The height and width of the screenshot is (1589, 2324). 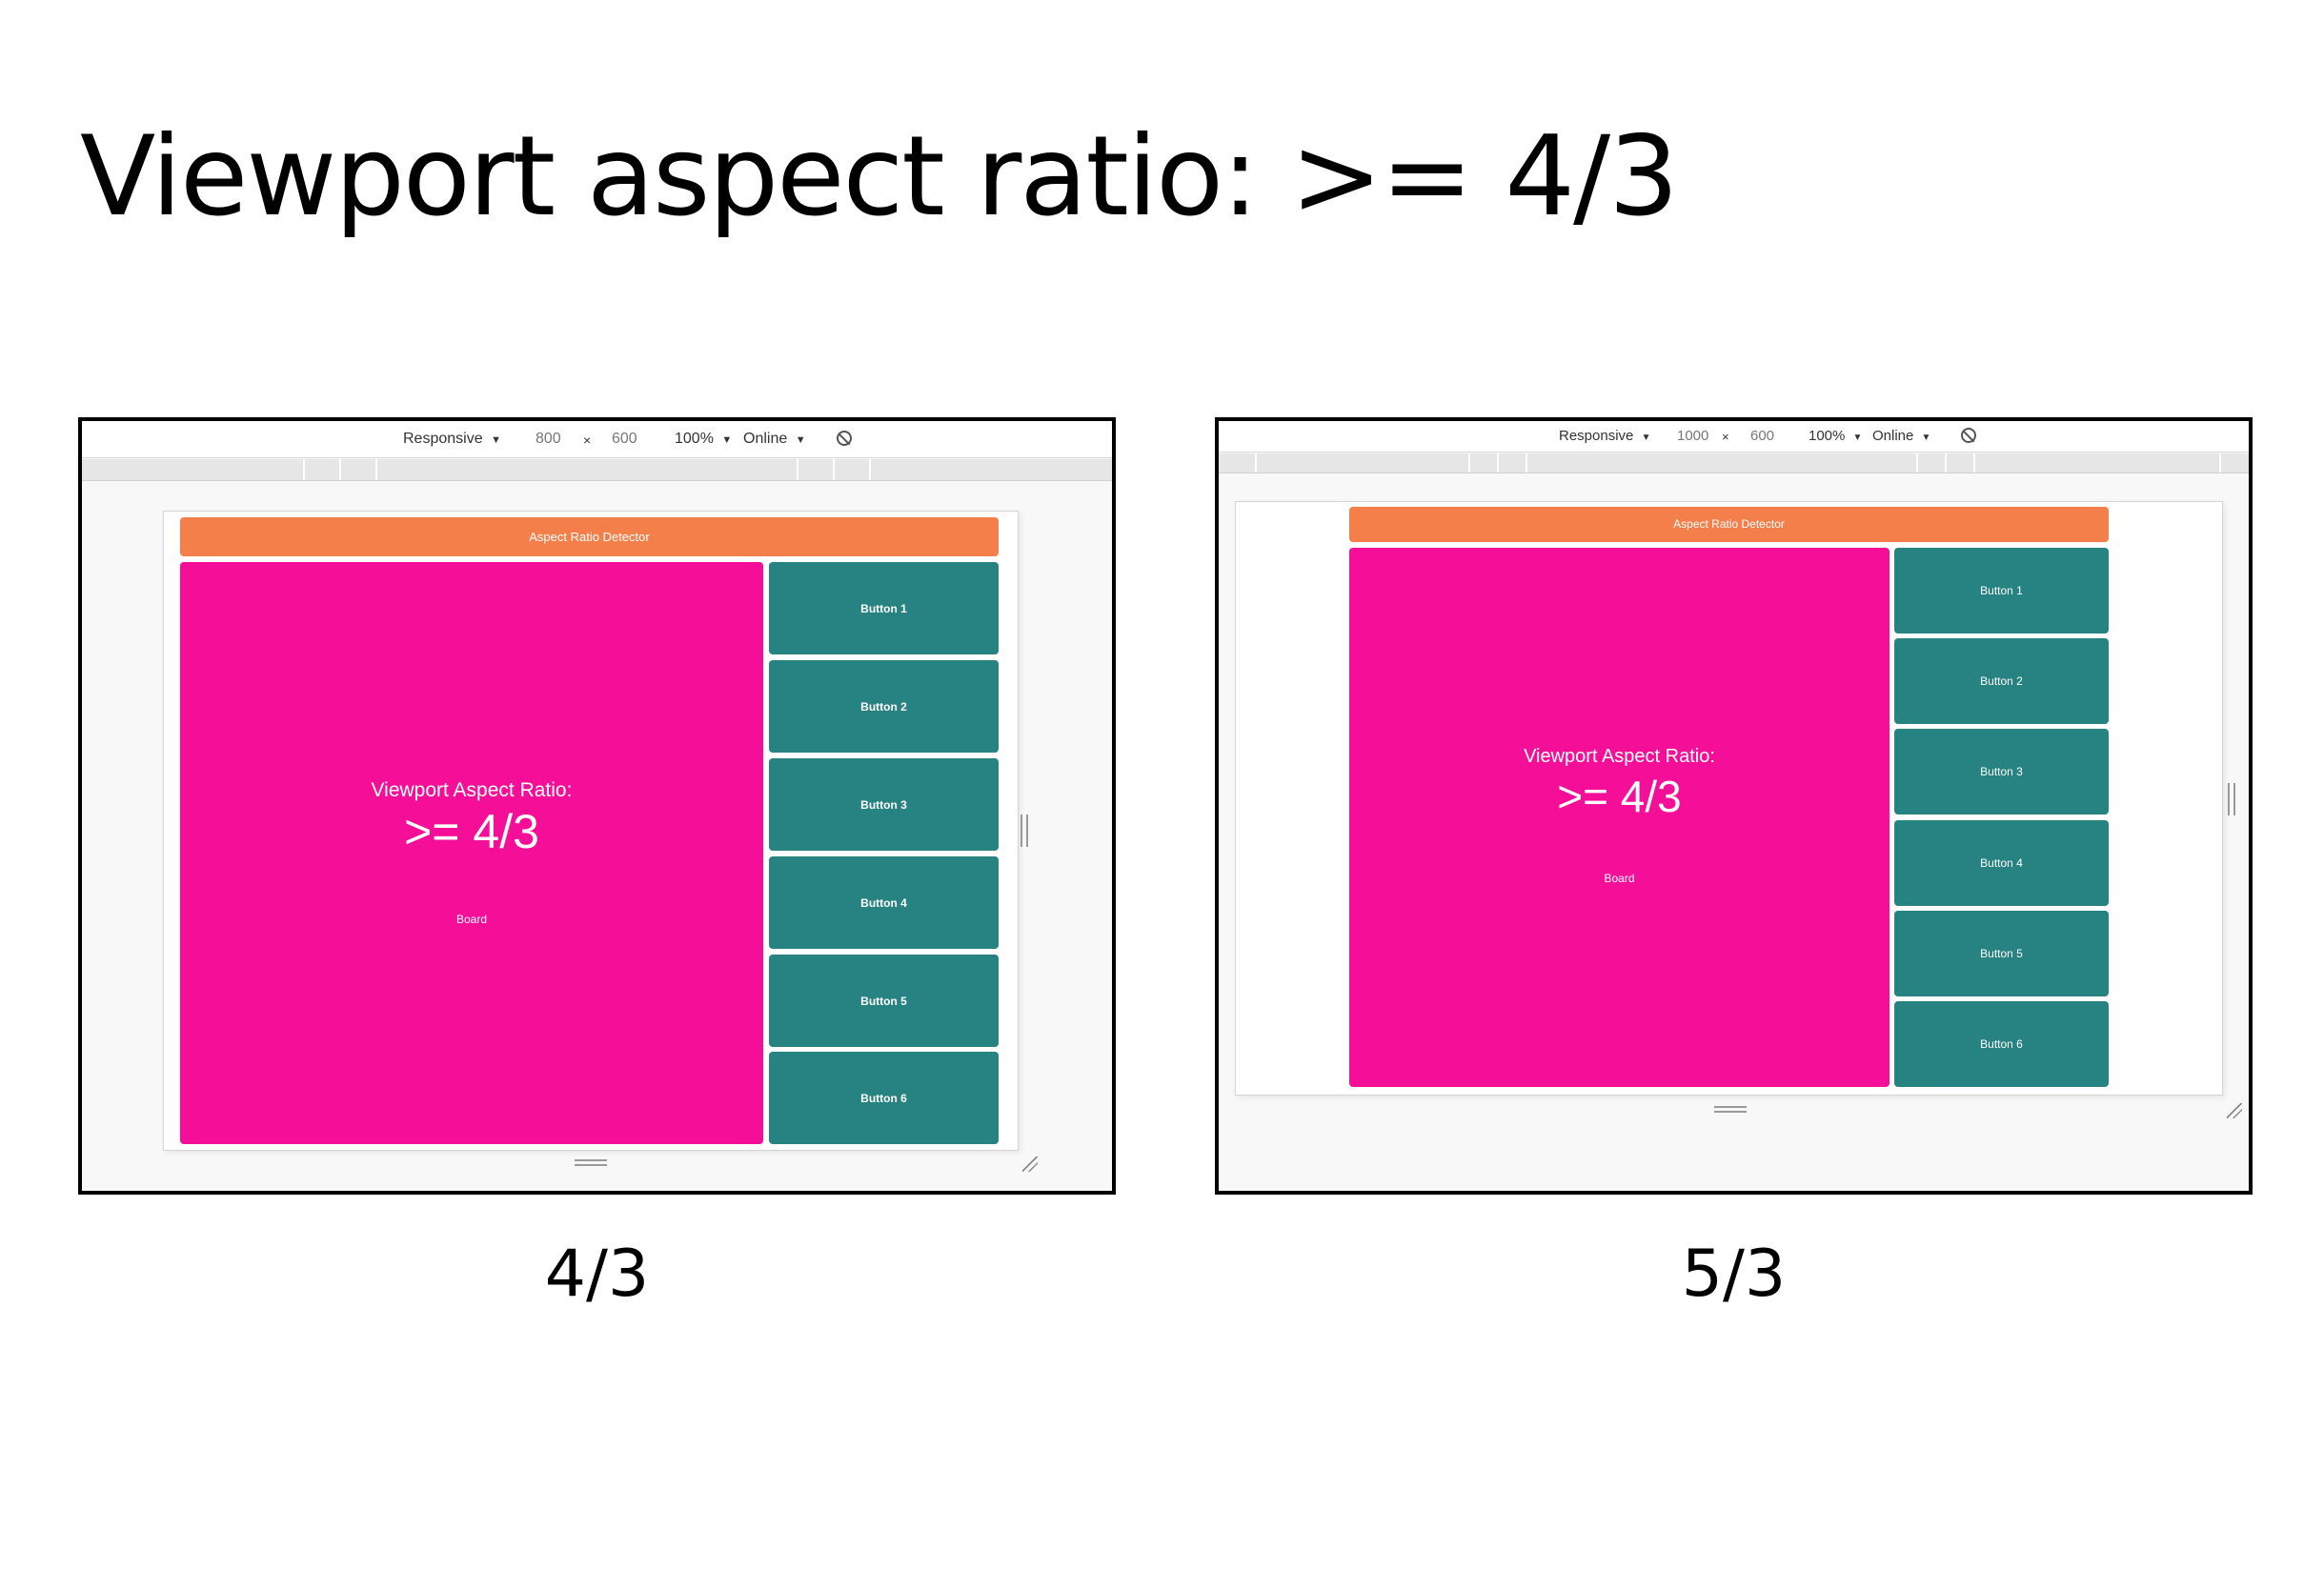 I want to click on devtools-device-toolbar: Responsive ▼ 1000 × 600 100% ▼ Online ▼, so click(x=1734, y=437).